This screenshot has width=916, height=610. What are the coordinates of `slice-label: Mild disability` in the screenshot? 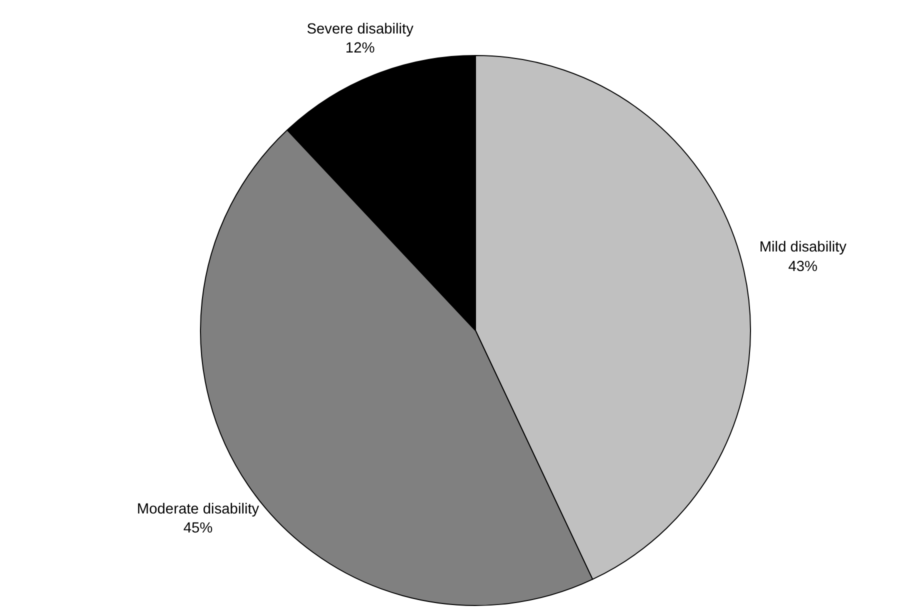 It's located at (803, 248).